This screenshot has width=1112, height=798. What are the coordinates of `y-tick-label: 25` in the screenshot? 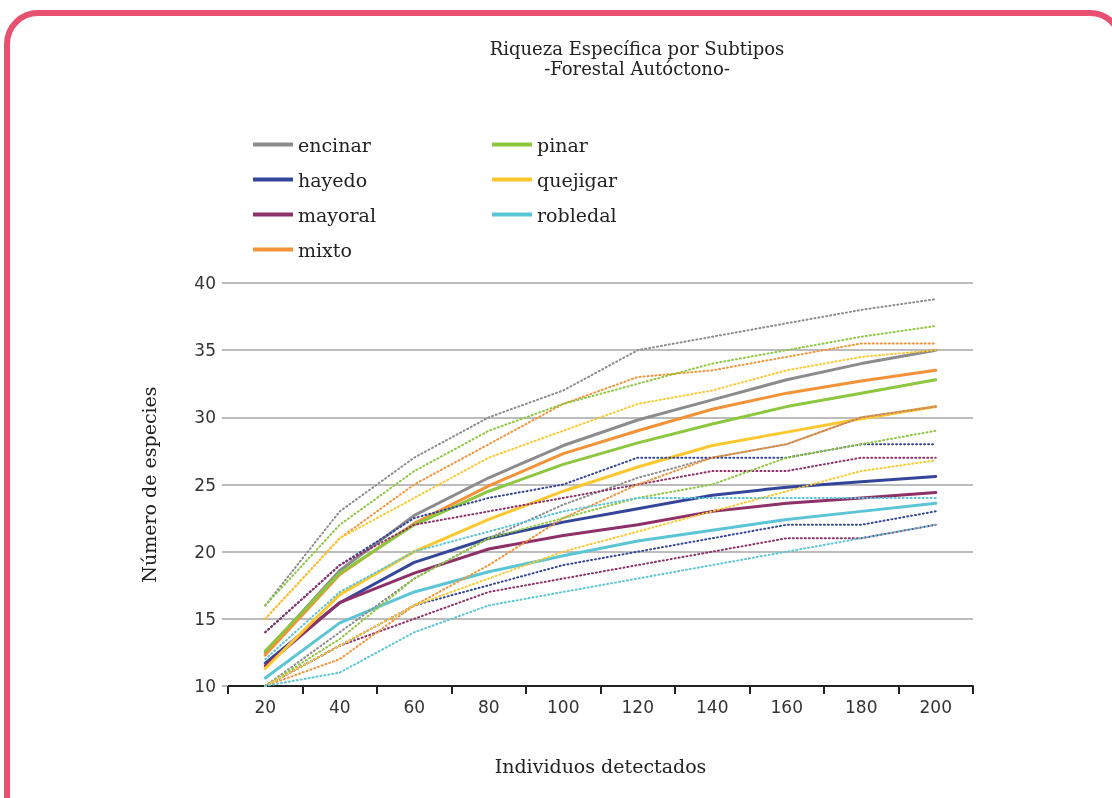 It's located at (205, 484).